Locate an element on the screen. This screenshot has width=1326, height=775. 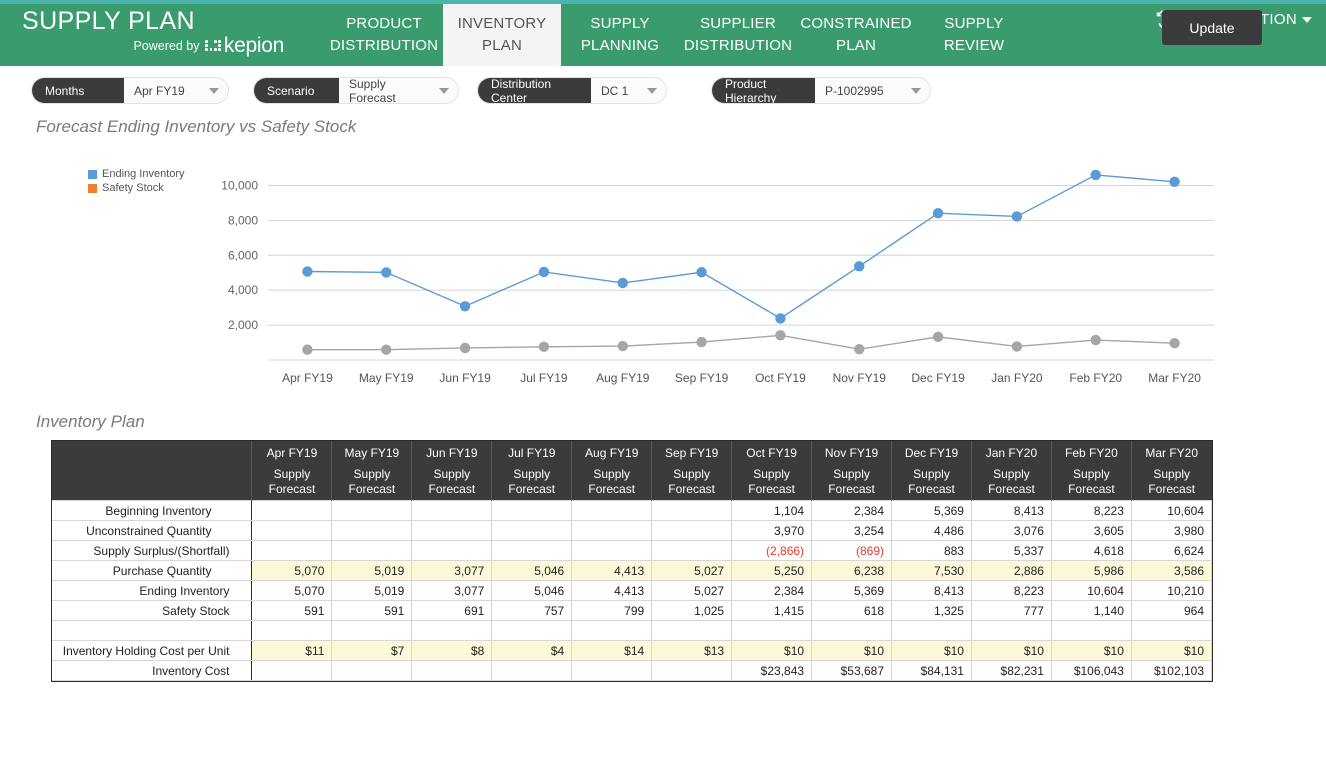
legend-label: Ending Inventory is located at coordinates (143, 174).